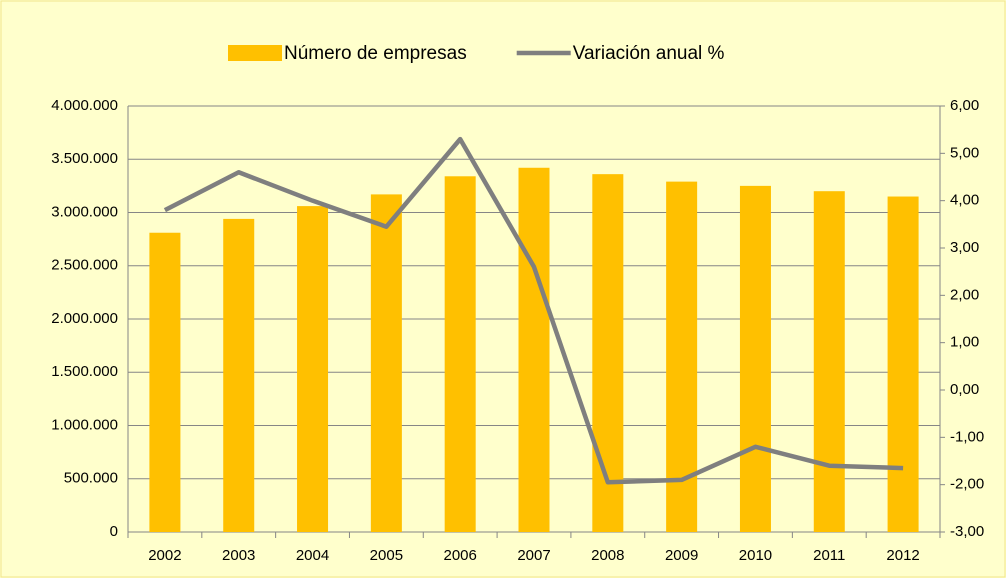 The width and height of the screenshot is (1006, 578). What do you see at coordinates (84, 371) in the screenshot?
I see `y-tick-label: 1.500.000` at bounding box center [84, 371].